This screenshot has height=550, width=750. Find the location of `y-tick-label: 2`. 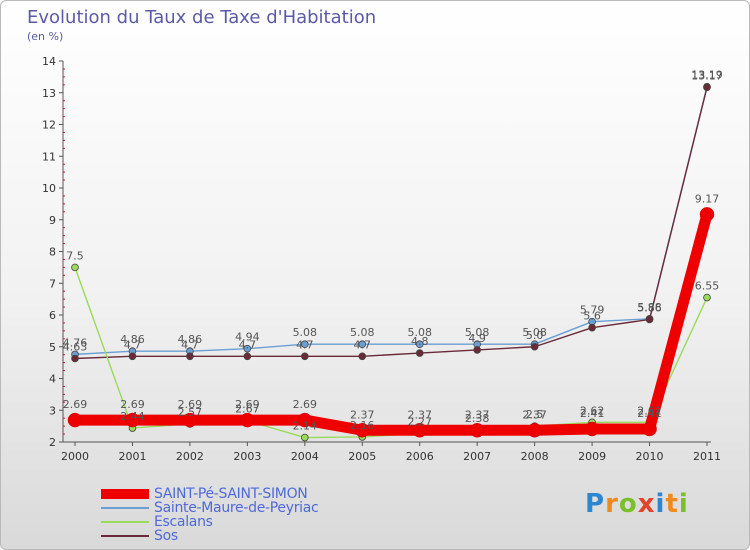

y-tick-label: 2 is located at coordinates (52, 442).